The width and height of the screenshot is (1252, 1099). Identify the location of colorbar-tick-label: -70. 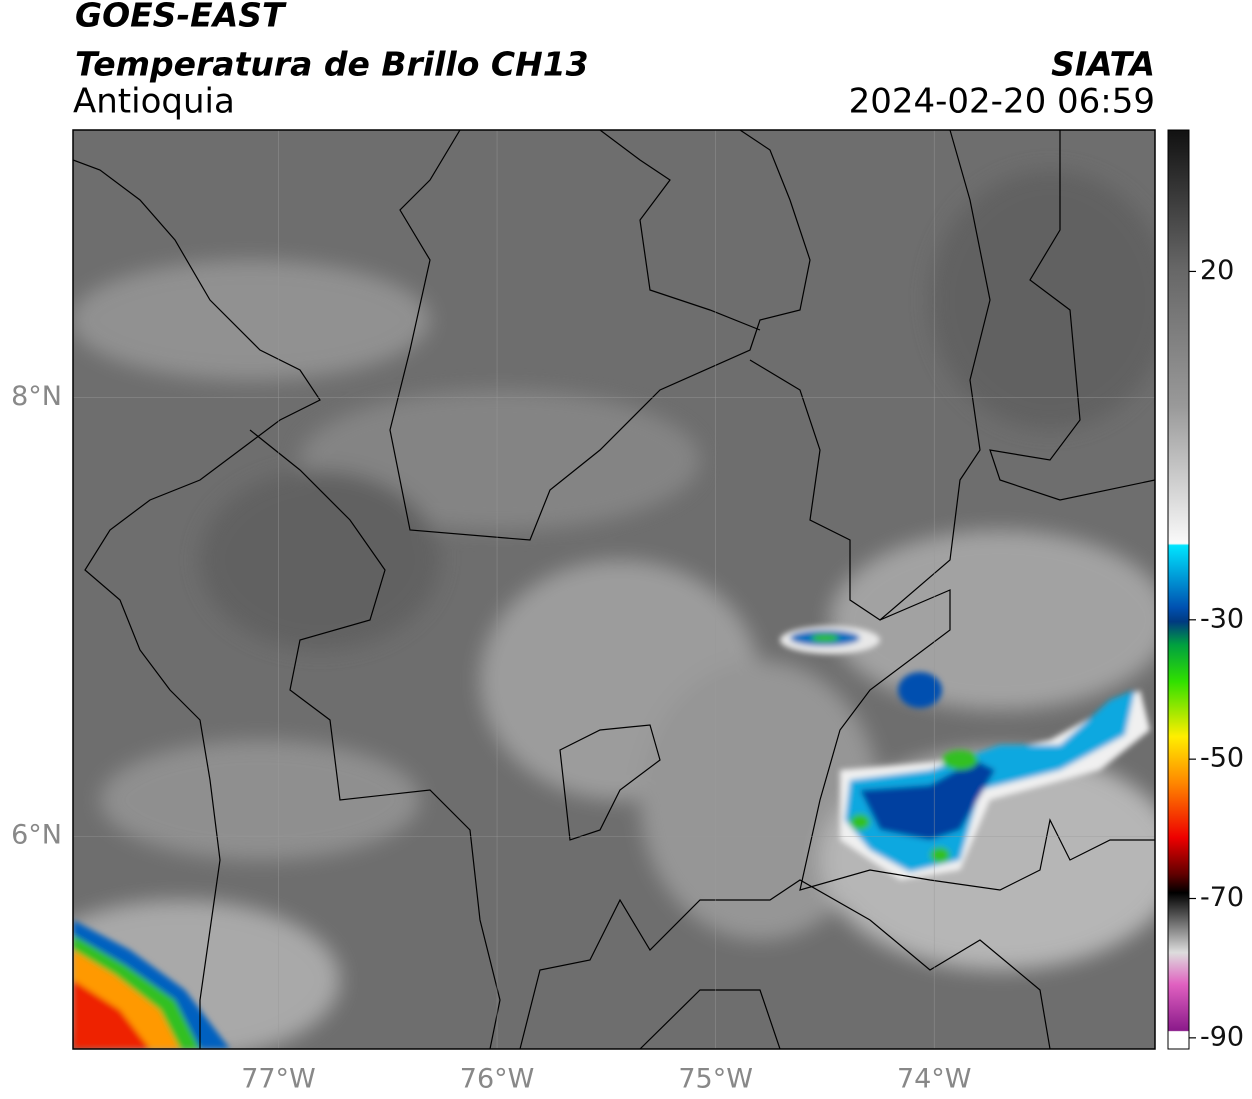
(1222, 897).